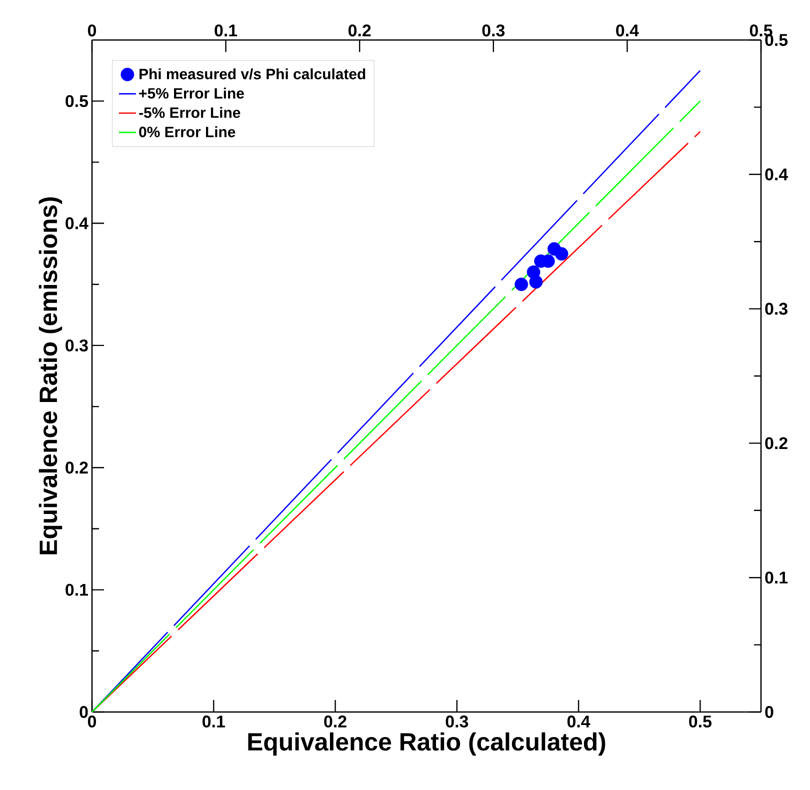 Image resolution: width=810 pixels, height=790 pixels. What do you see at coordinates (84, 712) in the screenshot?
I see `y-tick-label: 0` at bounding box center [84, 712].